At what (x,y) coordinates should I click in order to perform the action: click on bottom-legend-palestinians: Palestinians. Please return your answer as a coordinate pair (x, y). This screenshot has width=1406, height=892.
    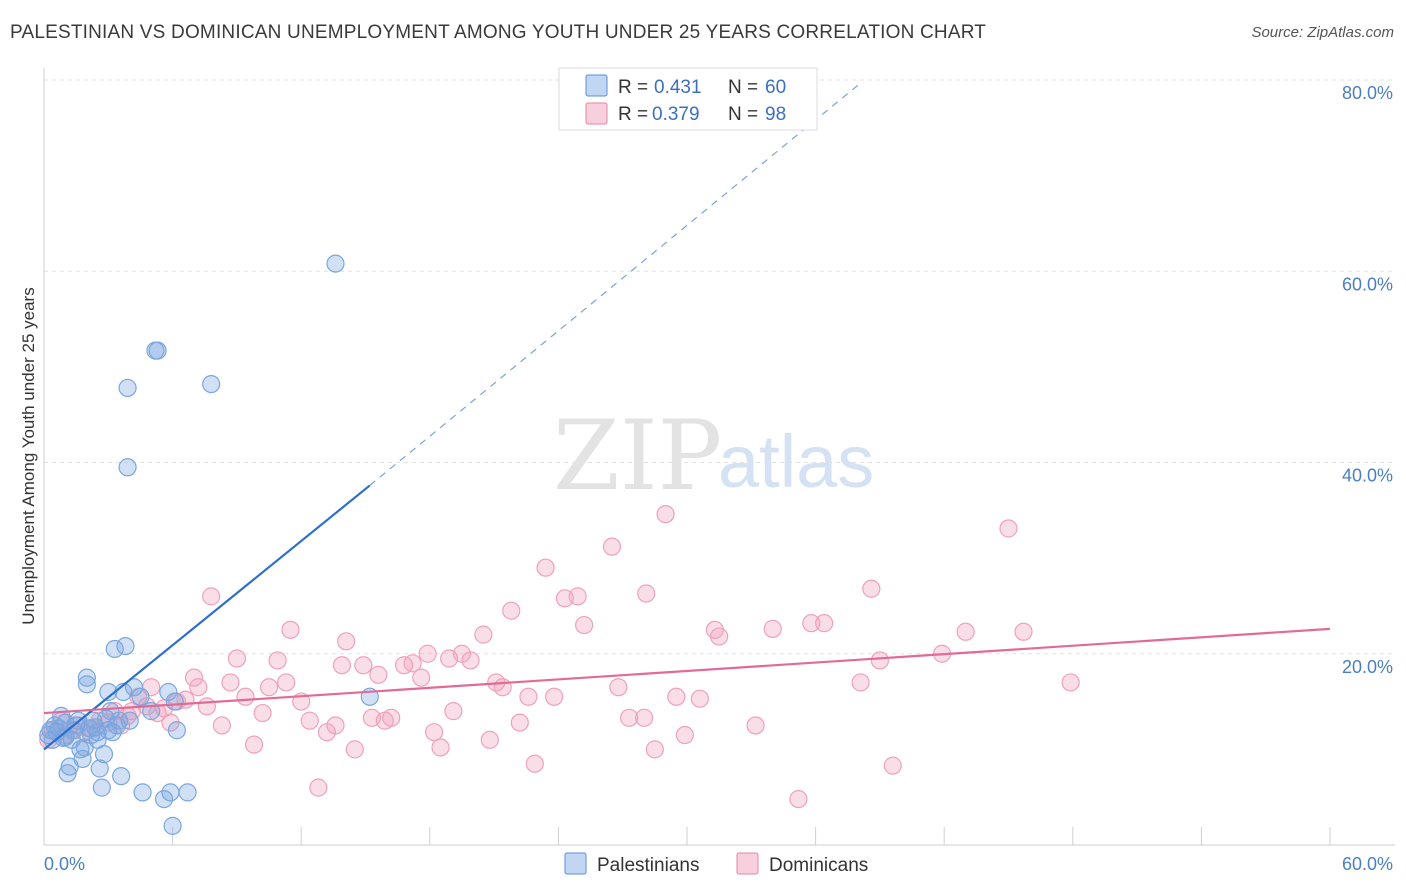
    Looking at the image, I should click on (648, 865).